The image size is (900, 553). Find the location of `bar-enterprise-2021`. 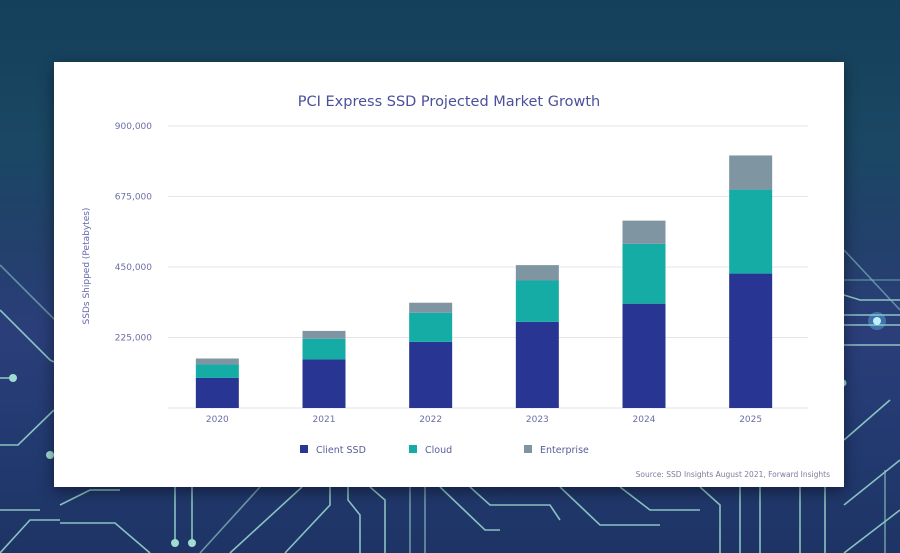

bar-enterprise-2021 is located at coordinates (324, 334).